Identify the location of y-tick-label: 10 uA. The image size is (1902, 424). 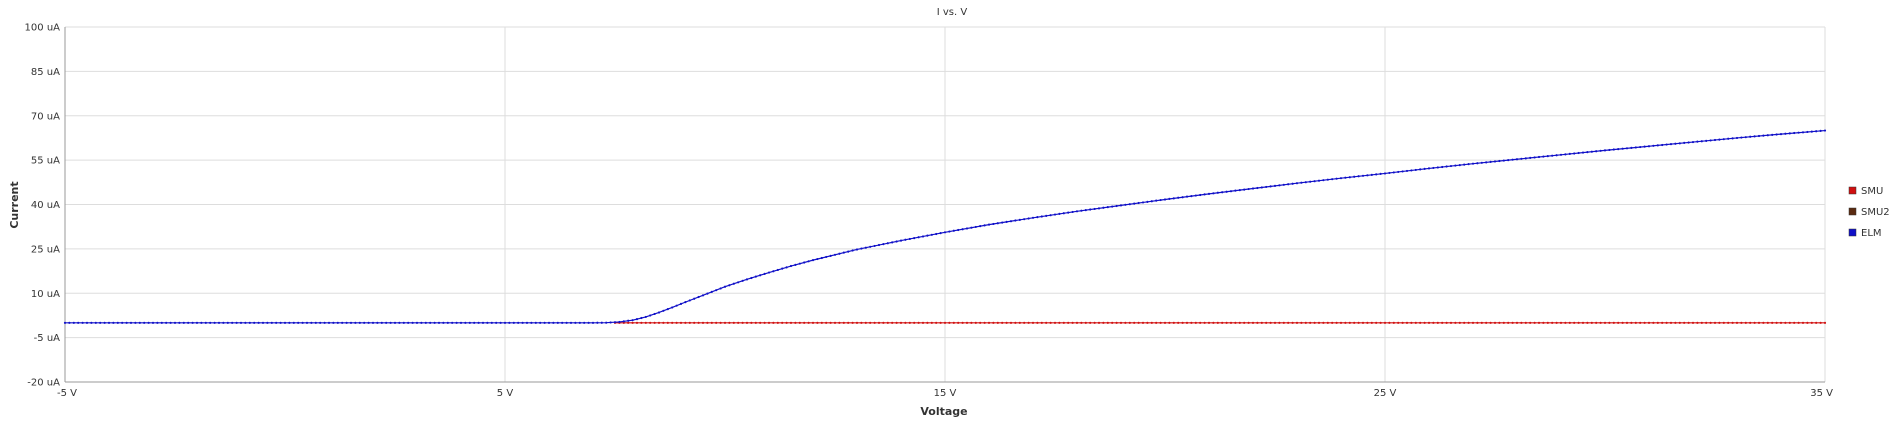
(45, 294).